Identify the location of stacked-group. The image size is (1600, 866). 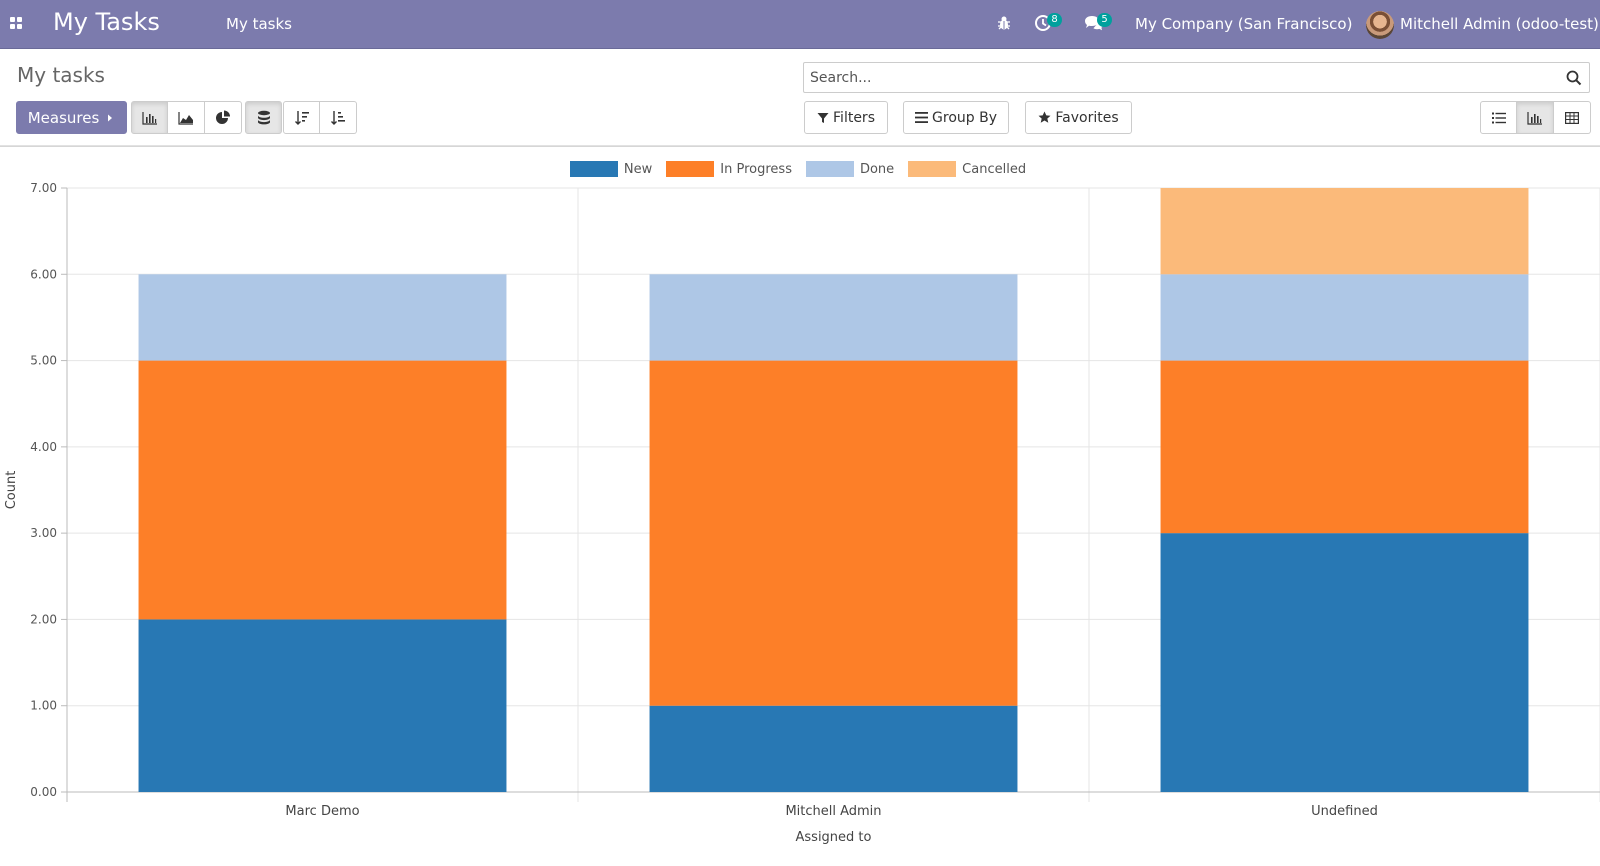
(263, 117).